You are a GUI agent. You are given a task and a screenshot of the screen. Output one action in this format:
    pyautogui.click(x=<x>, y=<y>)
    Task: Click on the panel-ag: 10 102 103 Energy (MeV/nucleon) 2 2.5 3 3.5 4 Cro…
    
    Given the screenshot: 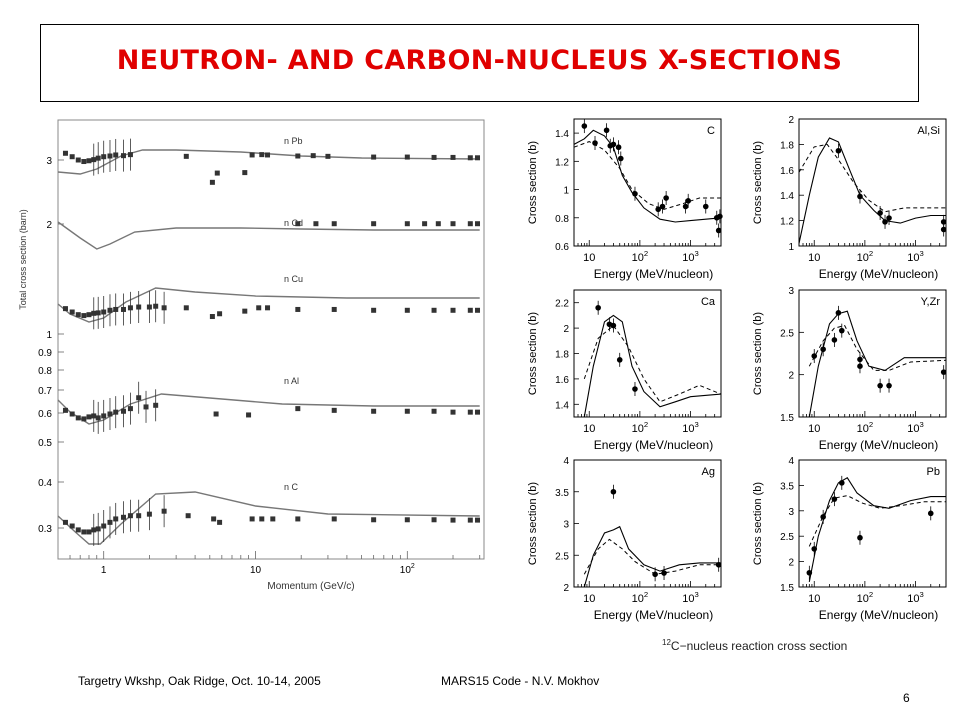 What is the action you would take?
    pyautogui.click(x=624, y=539)
    